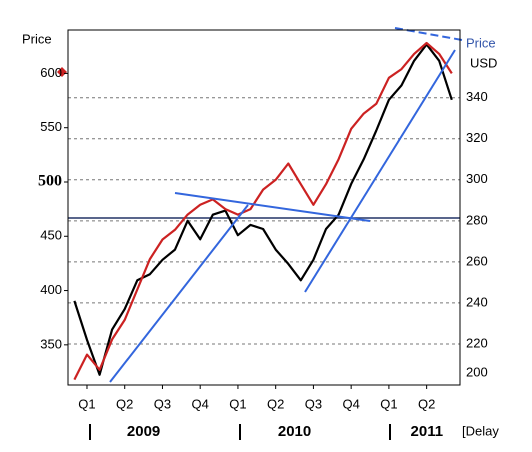 This screenshot has width=532, height=452. What do you see at coordinates (51, 126) in the screenshot?
I see `y-tick-label: 550` at bounding box center [51, 126].